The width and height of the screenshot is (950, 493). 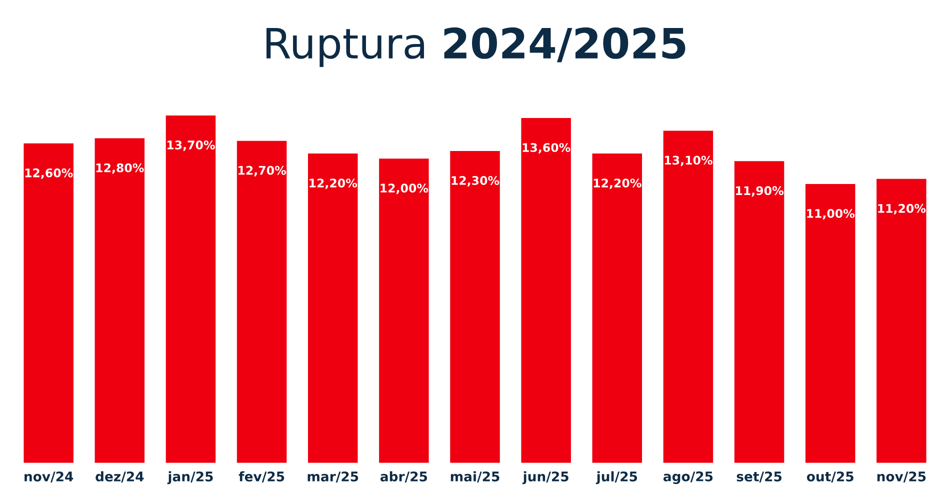 I want to click on x-tick-label: nov/24, so click(x=49, y=477).